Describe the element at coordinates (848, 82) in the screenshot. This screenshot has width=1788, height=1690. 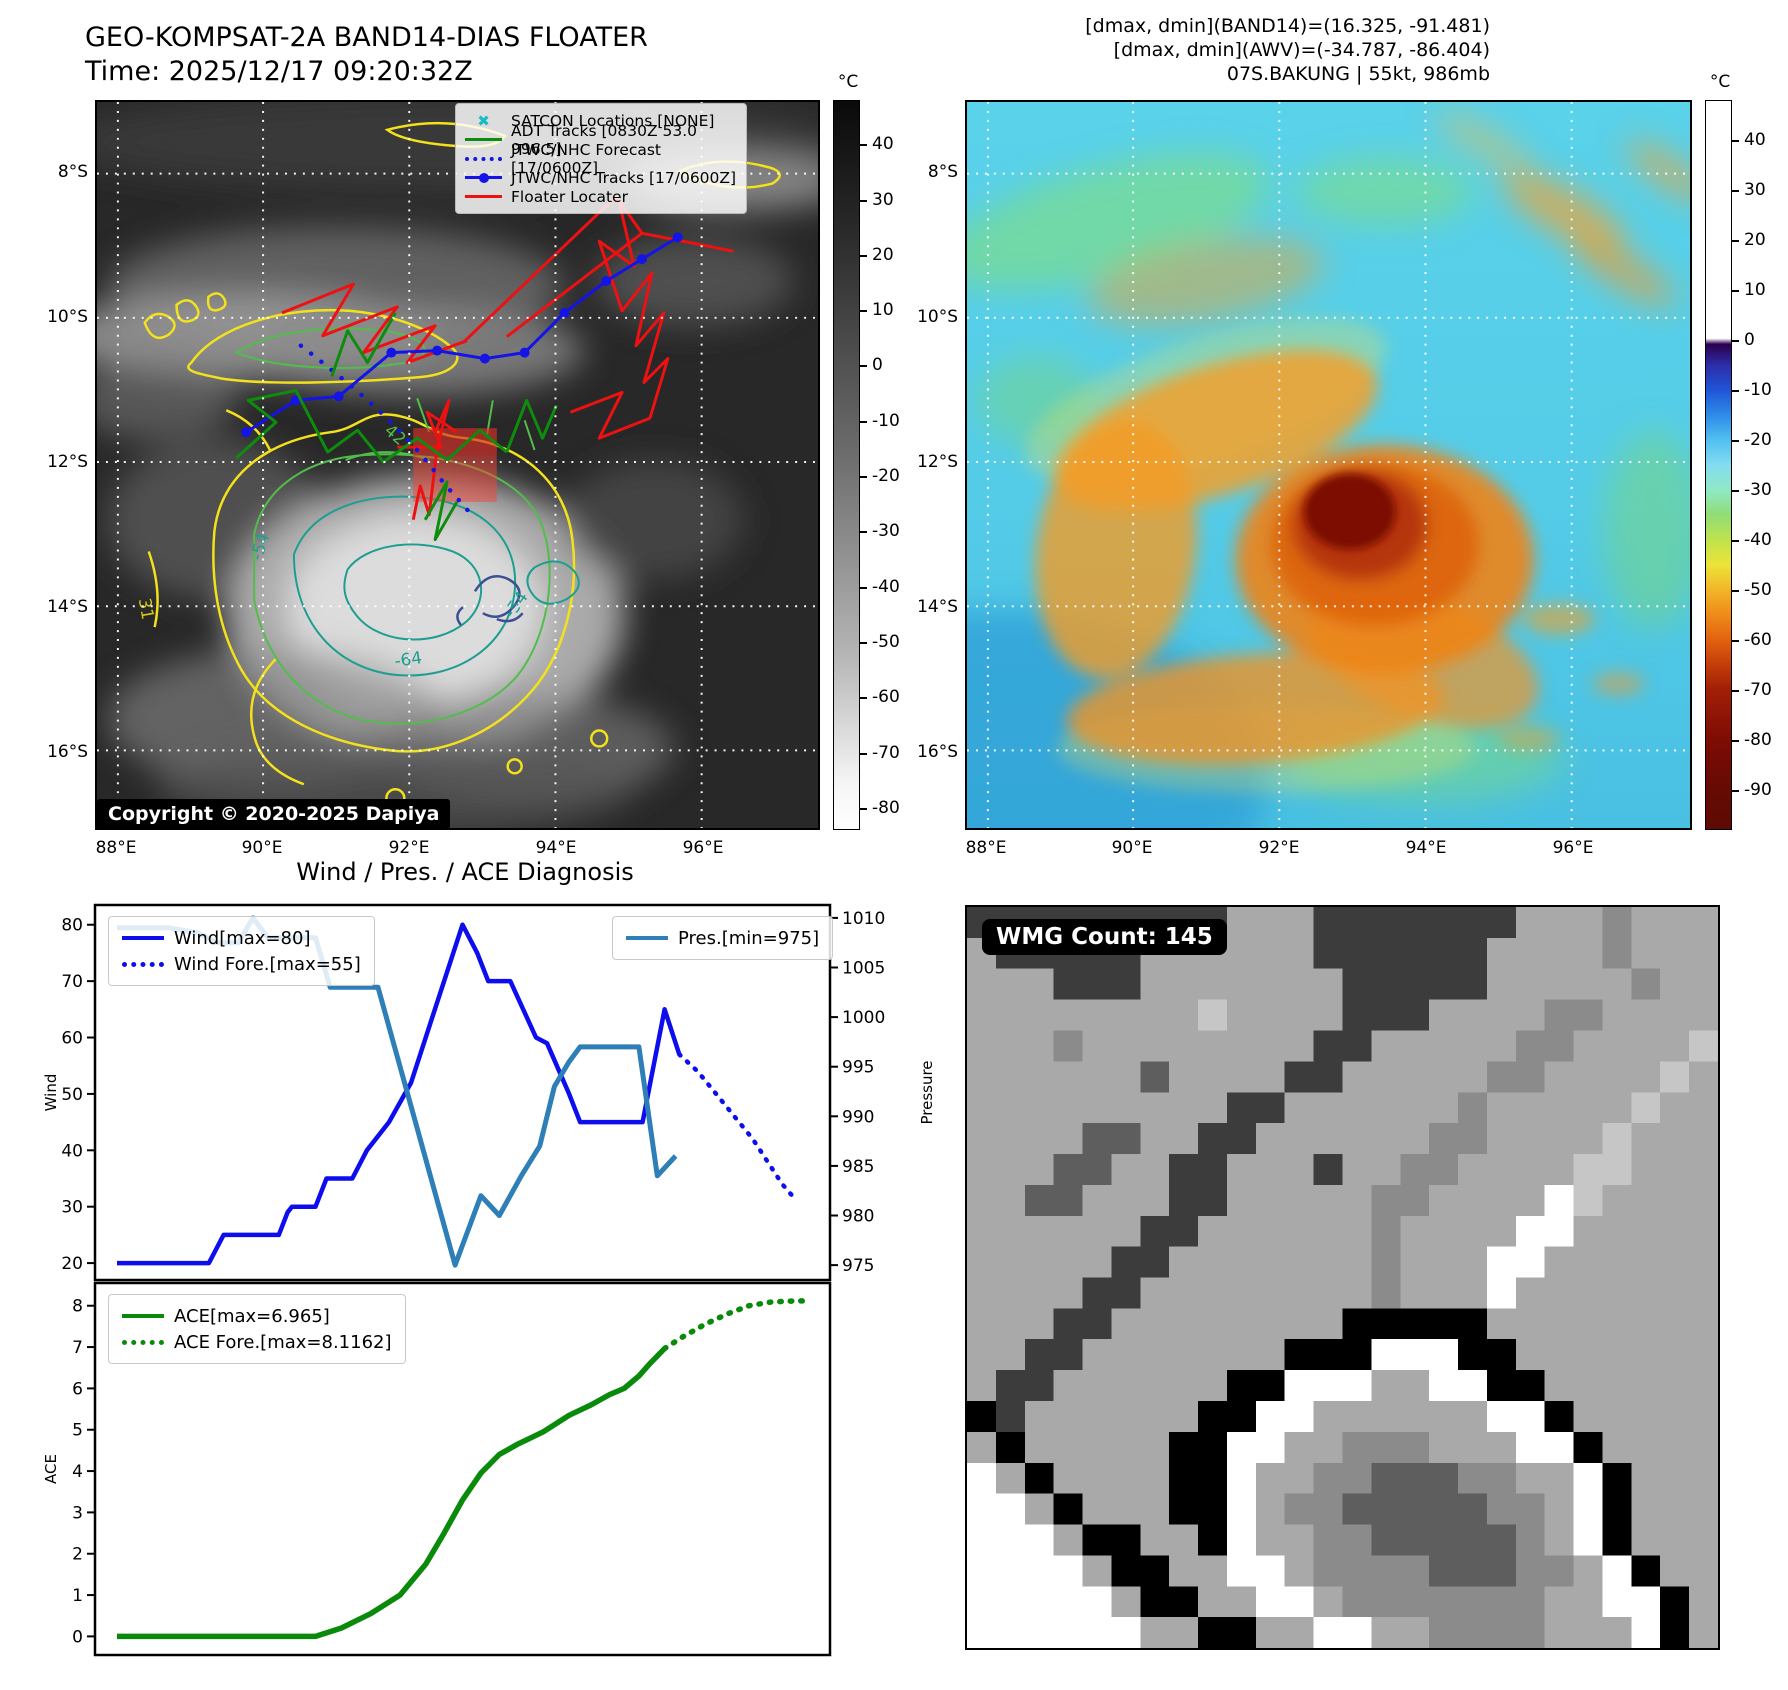
I see `band14-colorbar-unit: °C` at that location.